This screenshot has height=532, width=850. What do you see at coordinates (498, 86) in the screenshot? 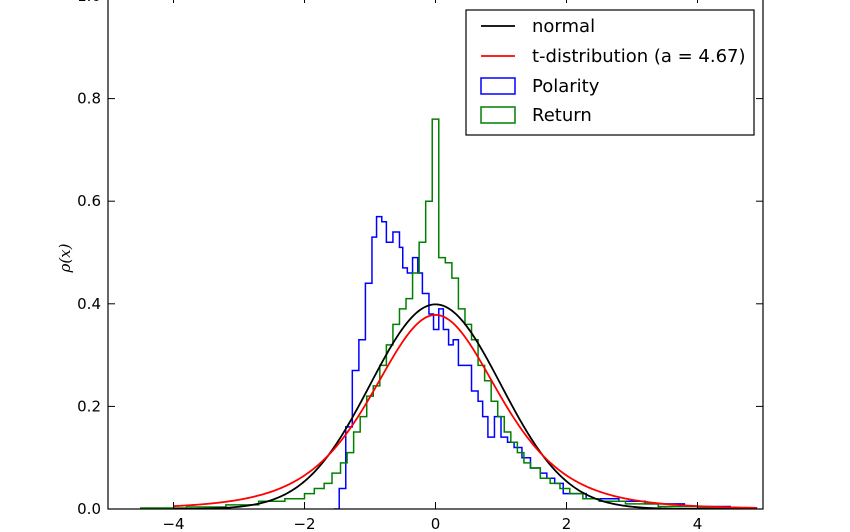
I see `legend-swatch-polarity` at bounding box center [498, 86].